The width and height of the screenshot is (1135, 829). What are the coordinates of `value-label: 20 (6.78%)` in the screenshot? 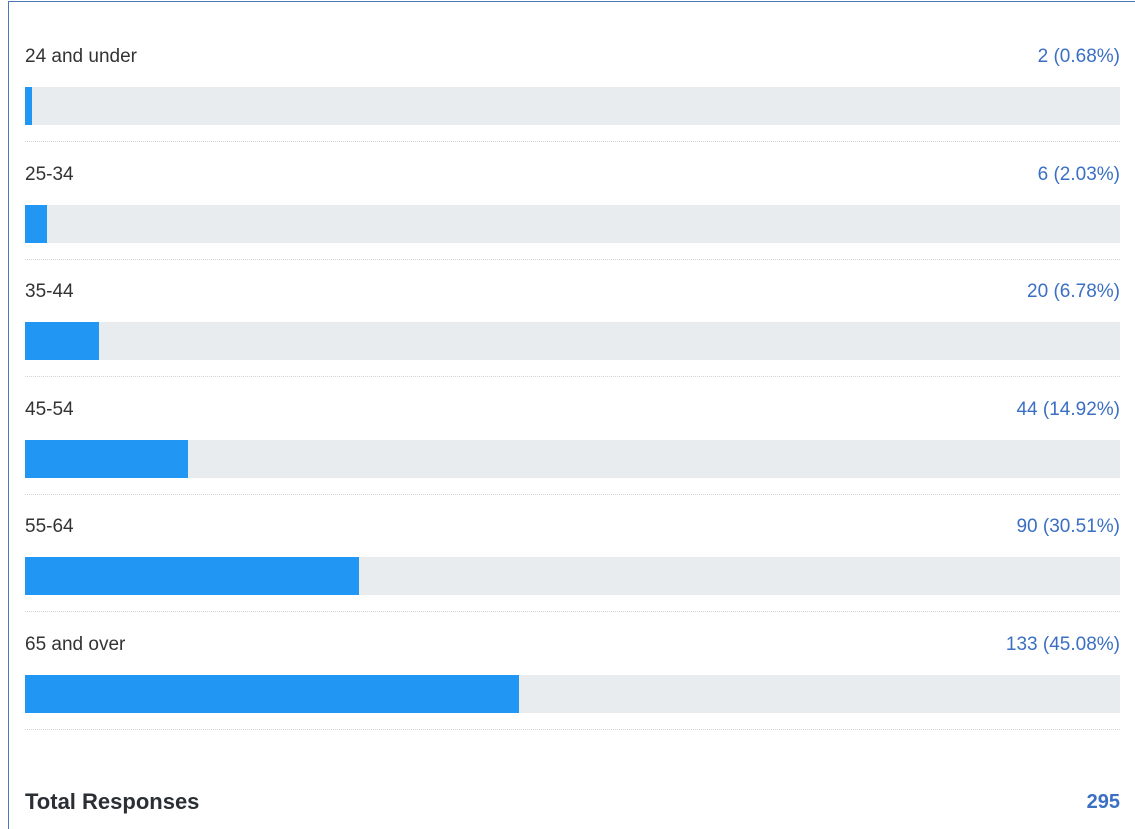 It's located at (1073, 291).